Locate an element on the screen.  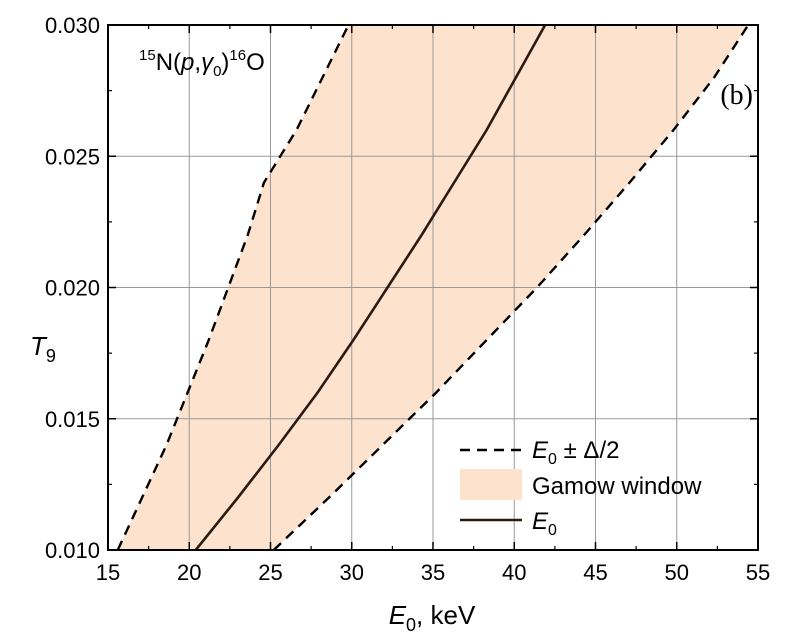
x-tick-label: 15 is located at coordinates (108, 572).